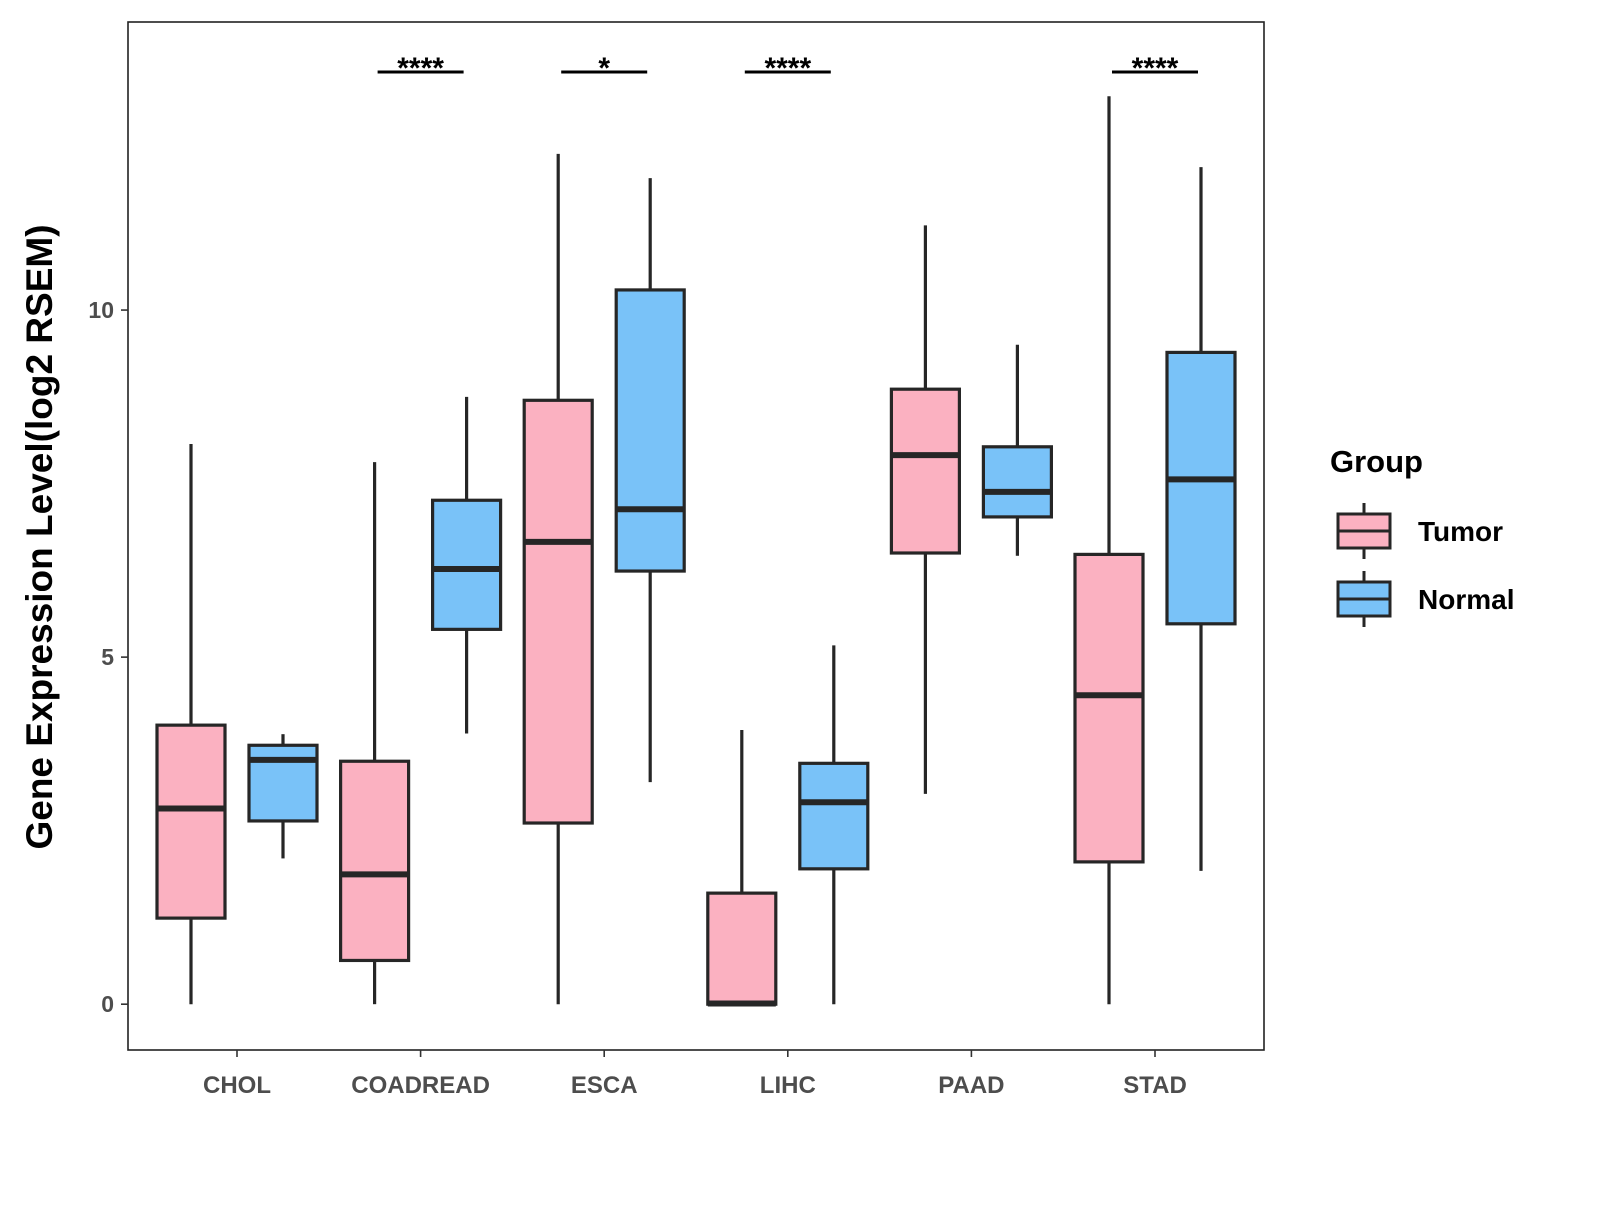 The width and height of the screenshot is (1600, 1205). Describe the element at coordinates (650, 430) in the screenshot. I see `box-normal-esca` at that location.